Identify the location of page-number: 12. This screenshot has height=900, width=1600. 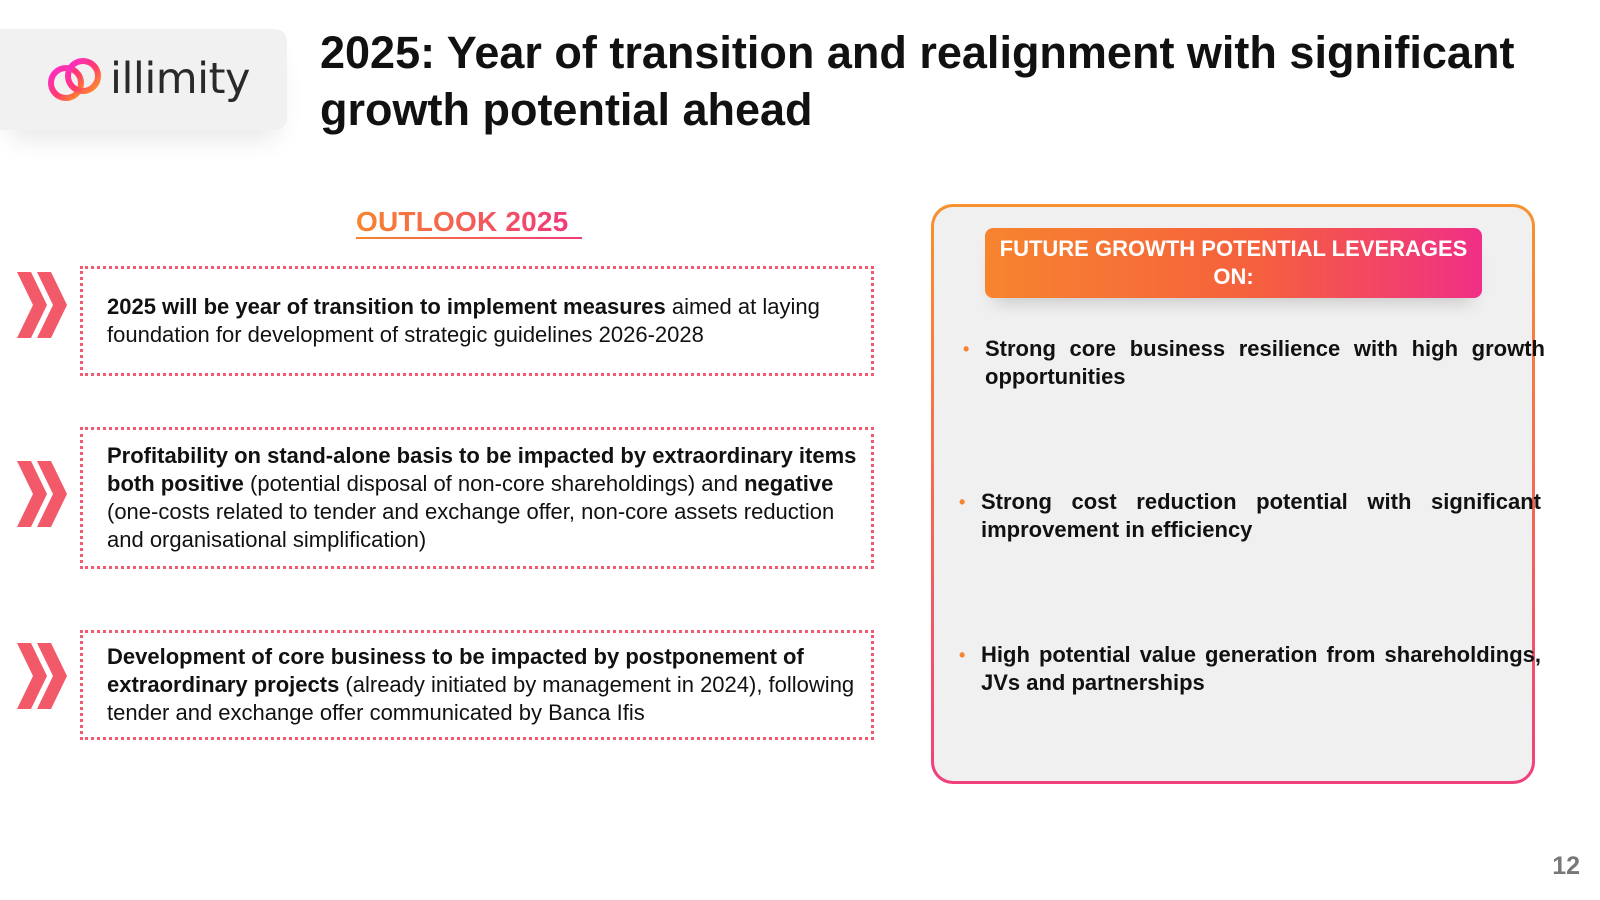
(1566, 866).